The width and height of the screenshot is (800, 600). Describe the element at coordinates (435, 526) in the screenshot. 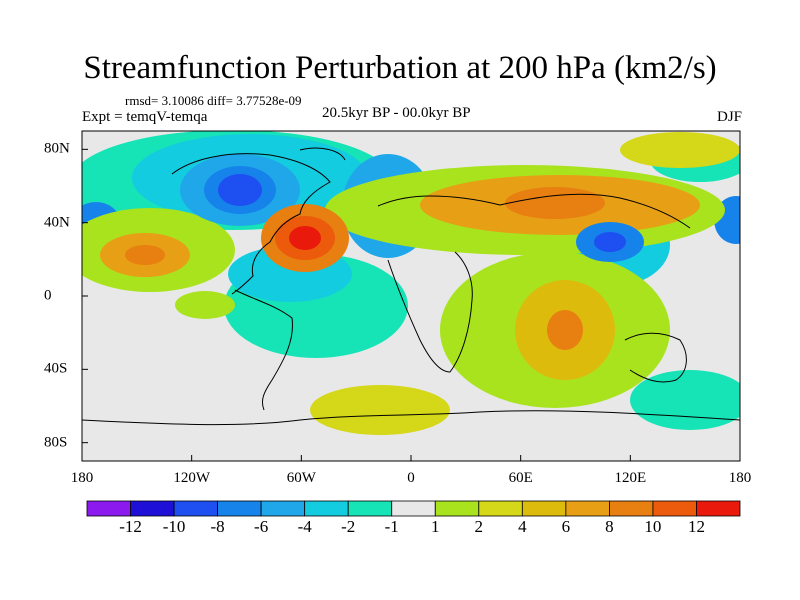

I see `colorbar-label: 1` at that location.